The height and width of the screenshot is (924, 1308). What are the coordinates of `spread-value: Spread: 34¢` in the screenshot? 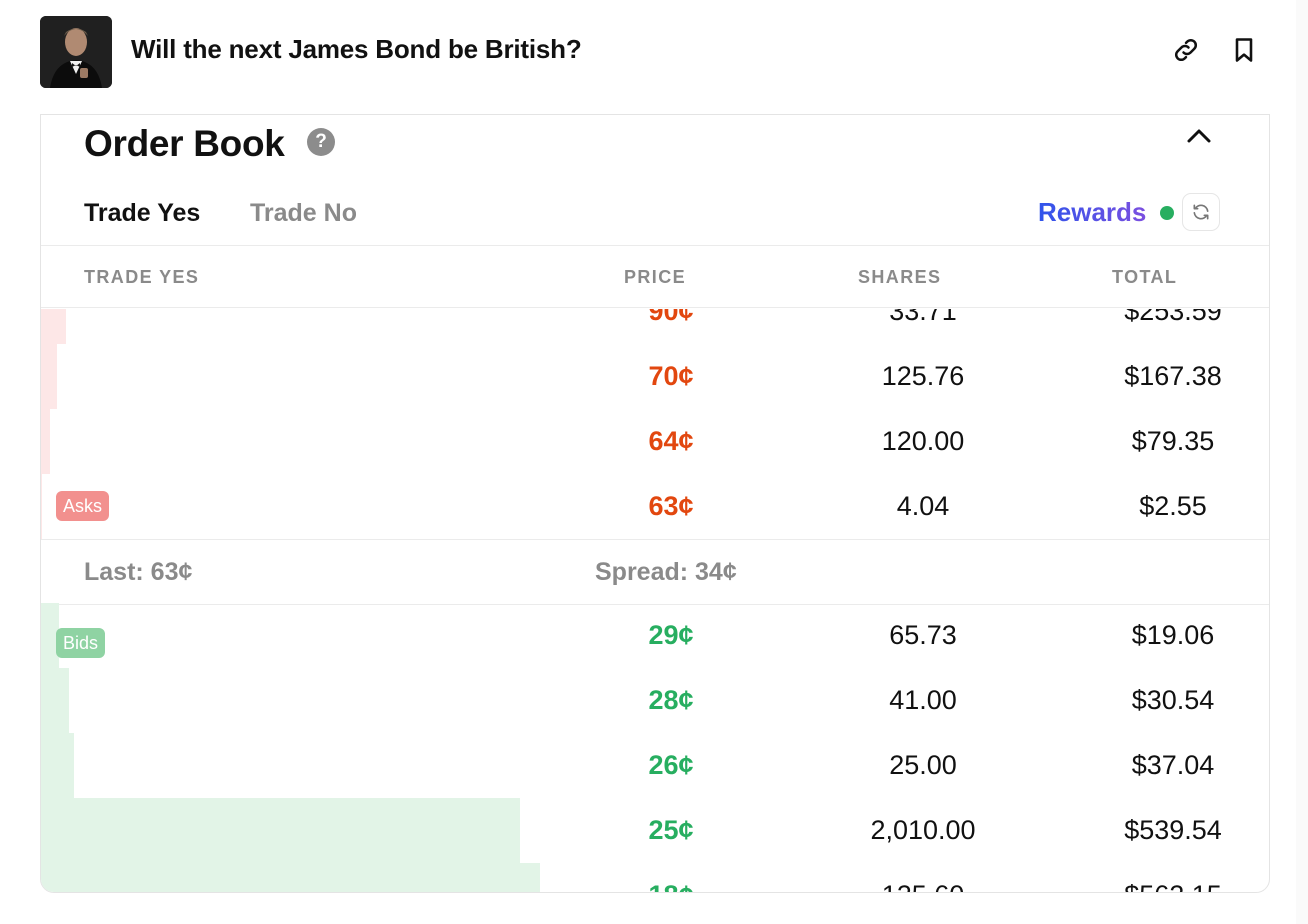 It's located at (666, 572).